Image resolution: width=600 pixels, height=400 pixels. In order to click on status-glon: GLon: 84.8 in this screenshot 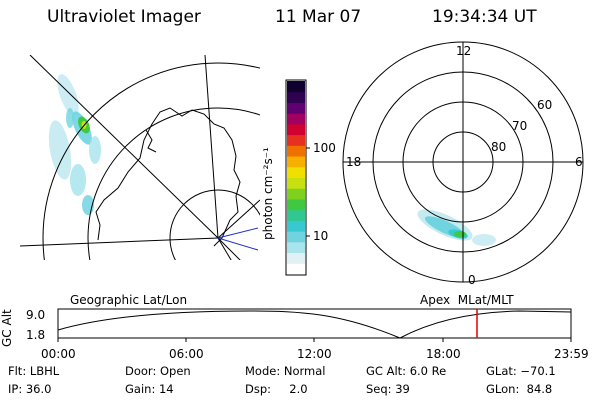, I will do `click(519, 389)`.